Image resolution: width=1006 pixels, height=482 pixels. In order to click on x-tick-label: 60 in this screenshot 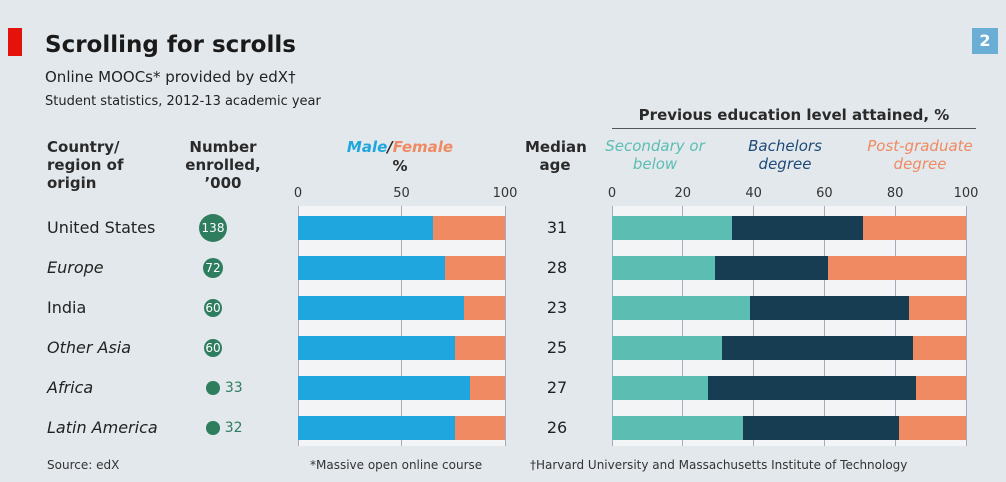, I will do `click(824, 193)`.